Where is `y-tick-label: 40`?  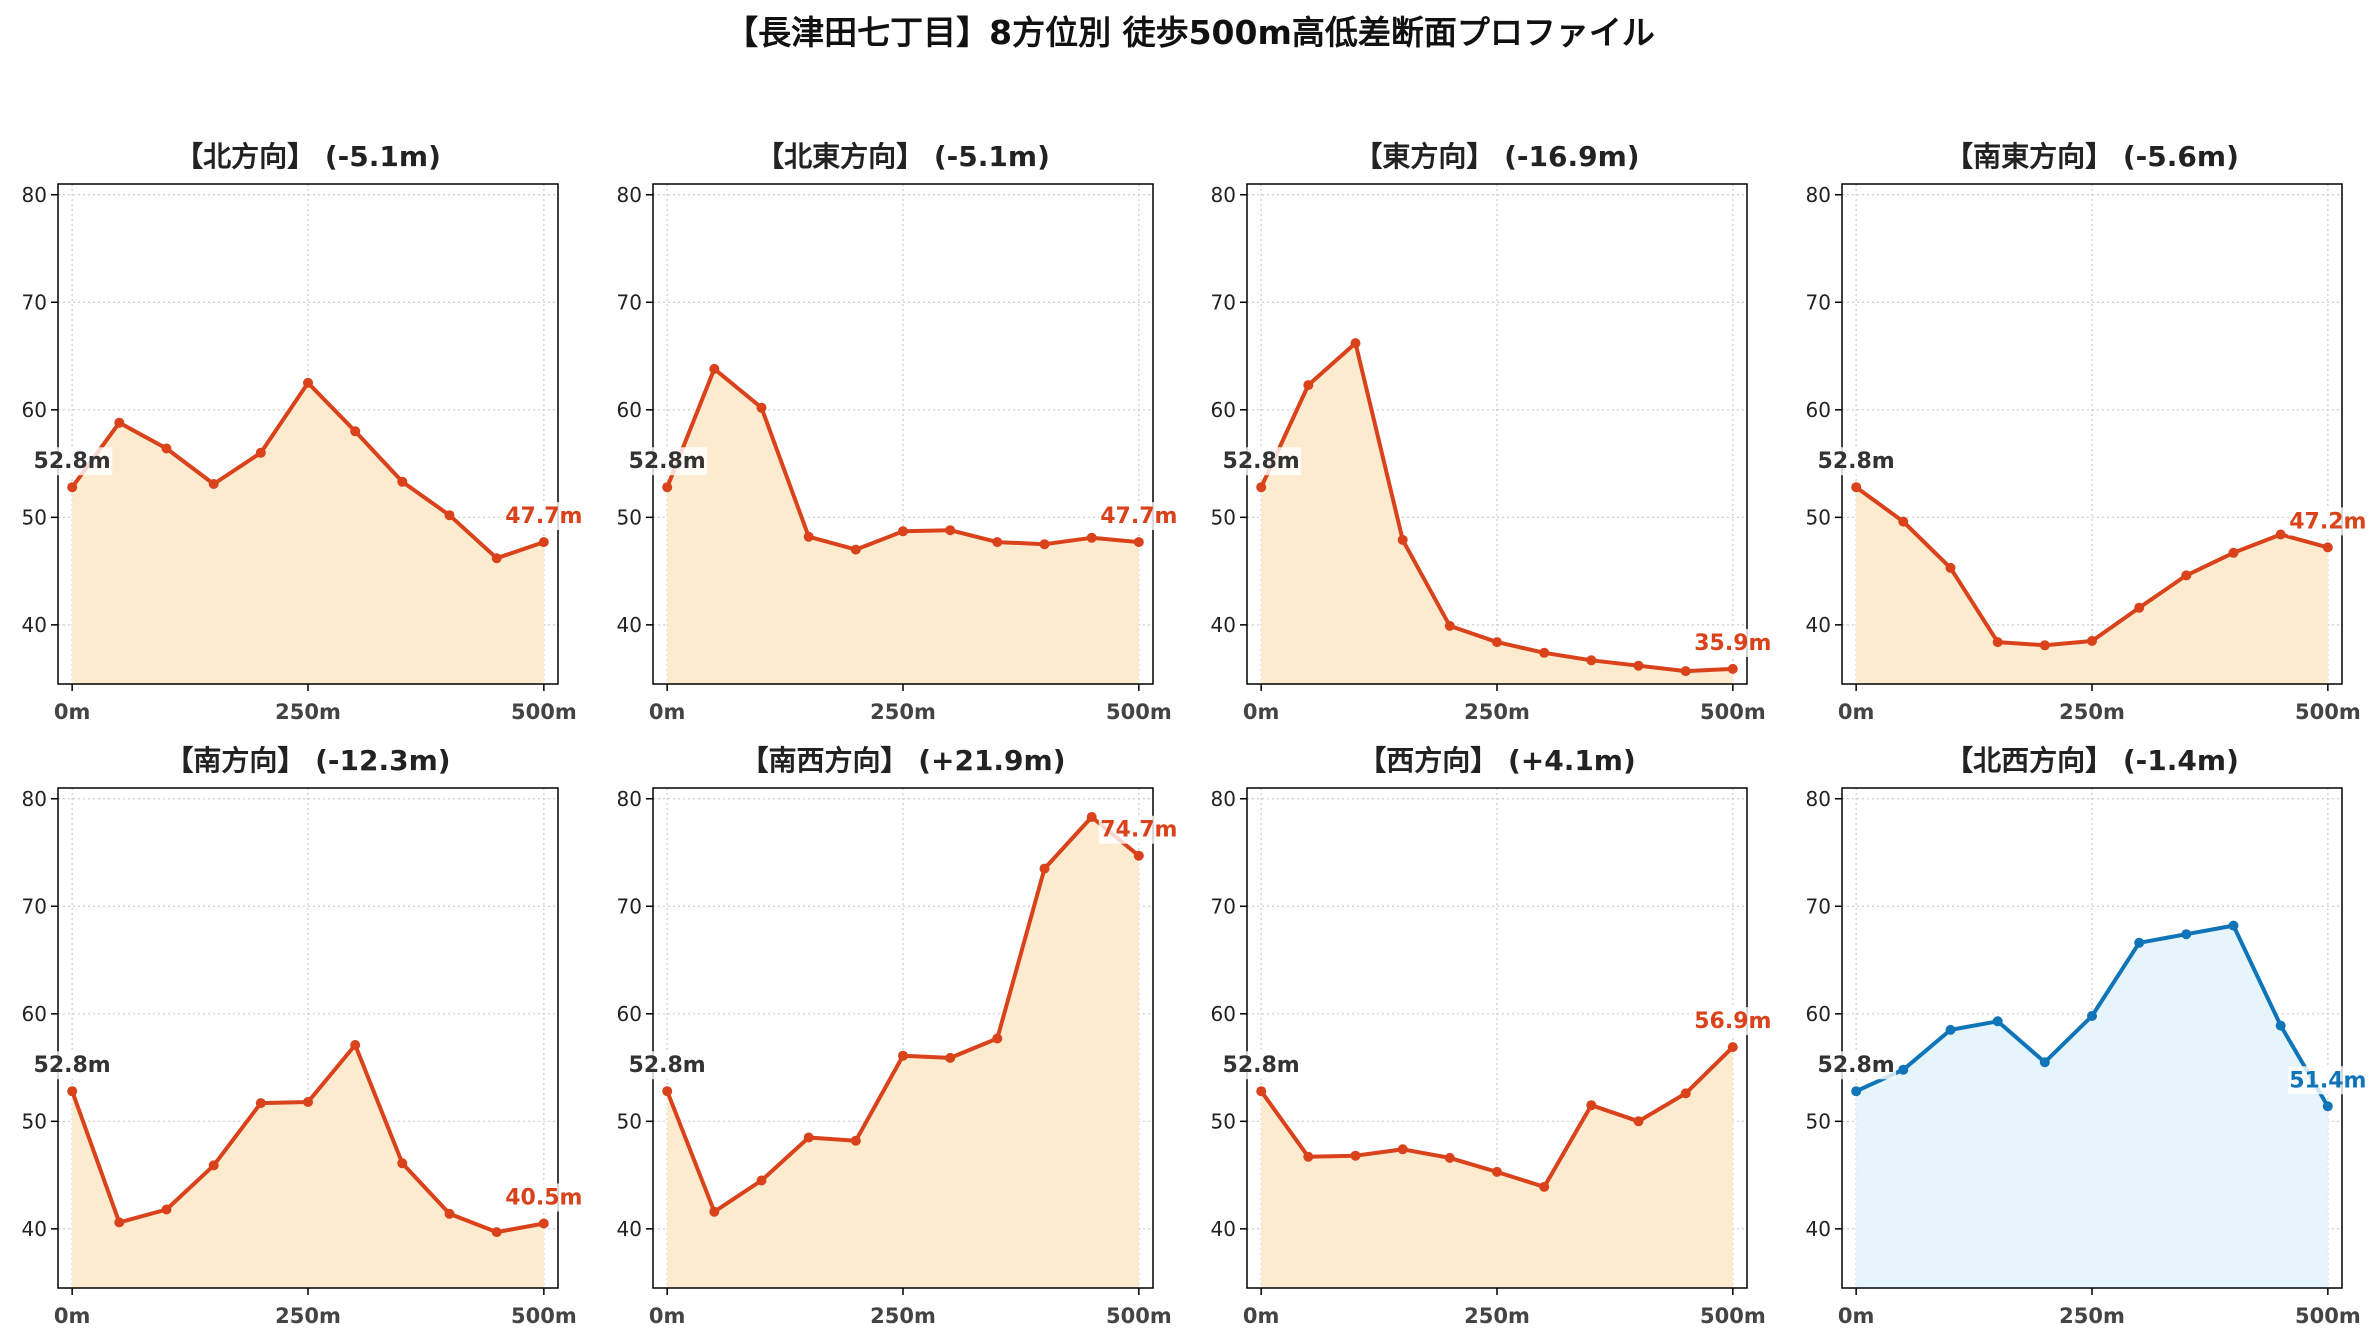 y-tick-label: 40 is located at coordinates (629, 625).